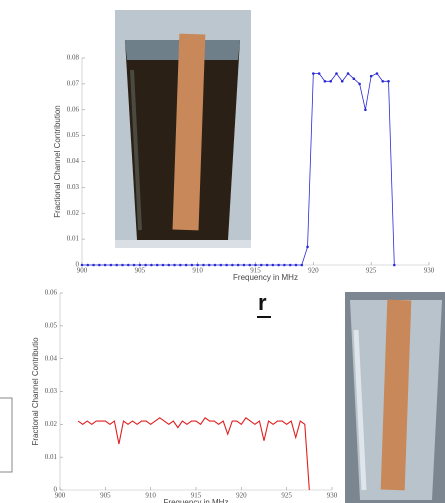  Describe the element at coordinates (183, 129) in the screenshot. I see `photo-glass-dark` at that location.